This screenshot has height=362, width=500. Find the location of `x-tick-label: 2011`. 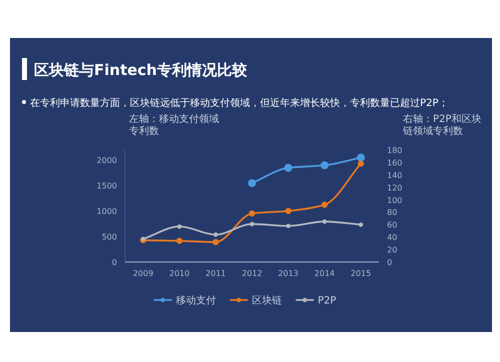

x-tick-label: 2011 is located at coordinates (216, 273).